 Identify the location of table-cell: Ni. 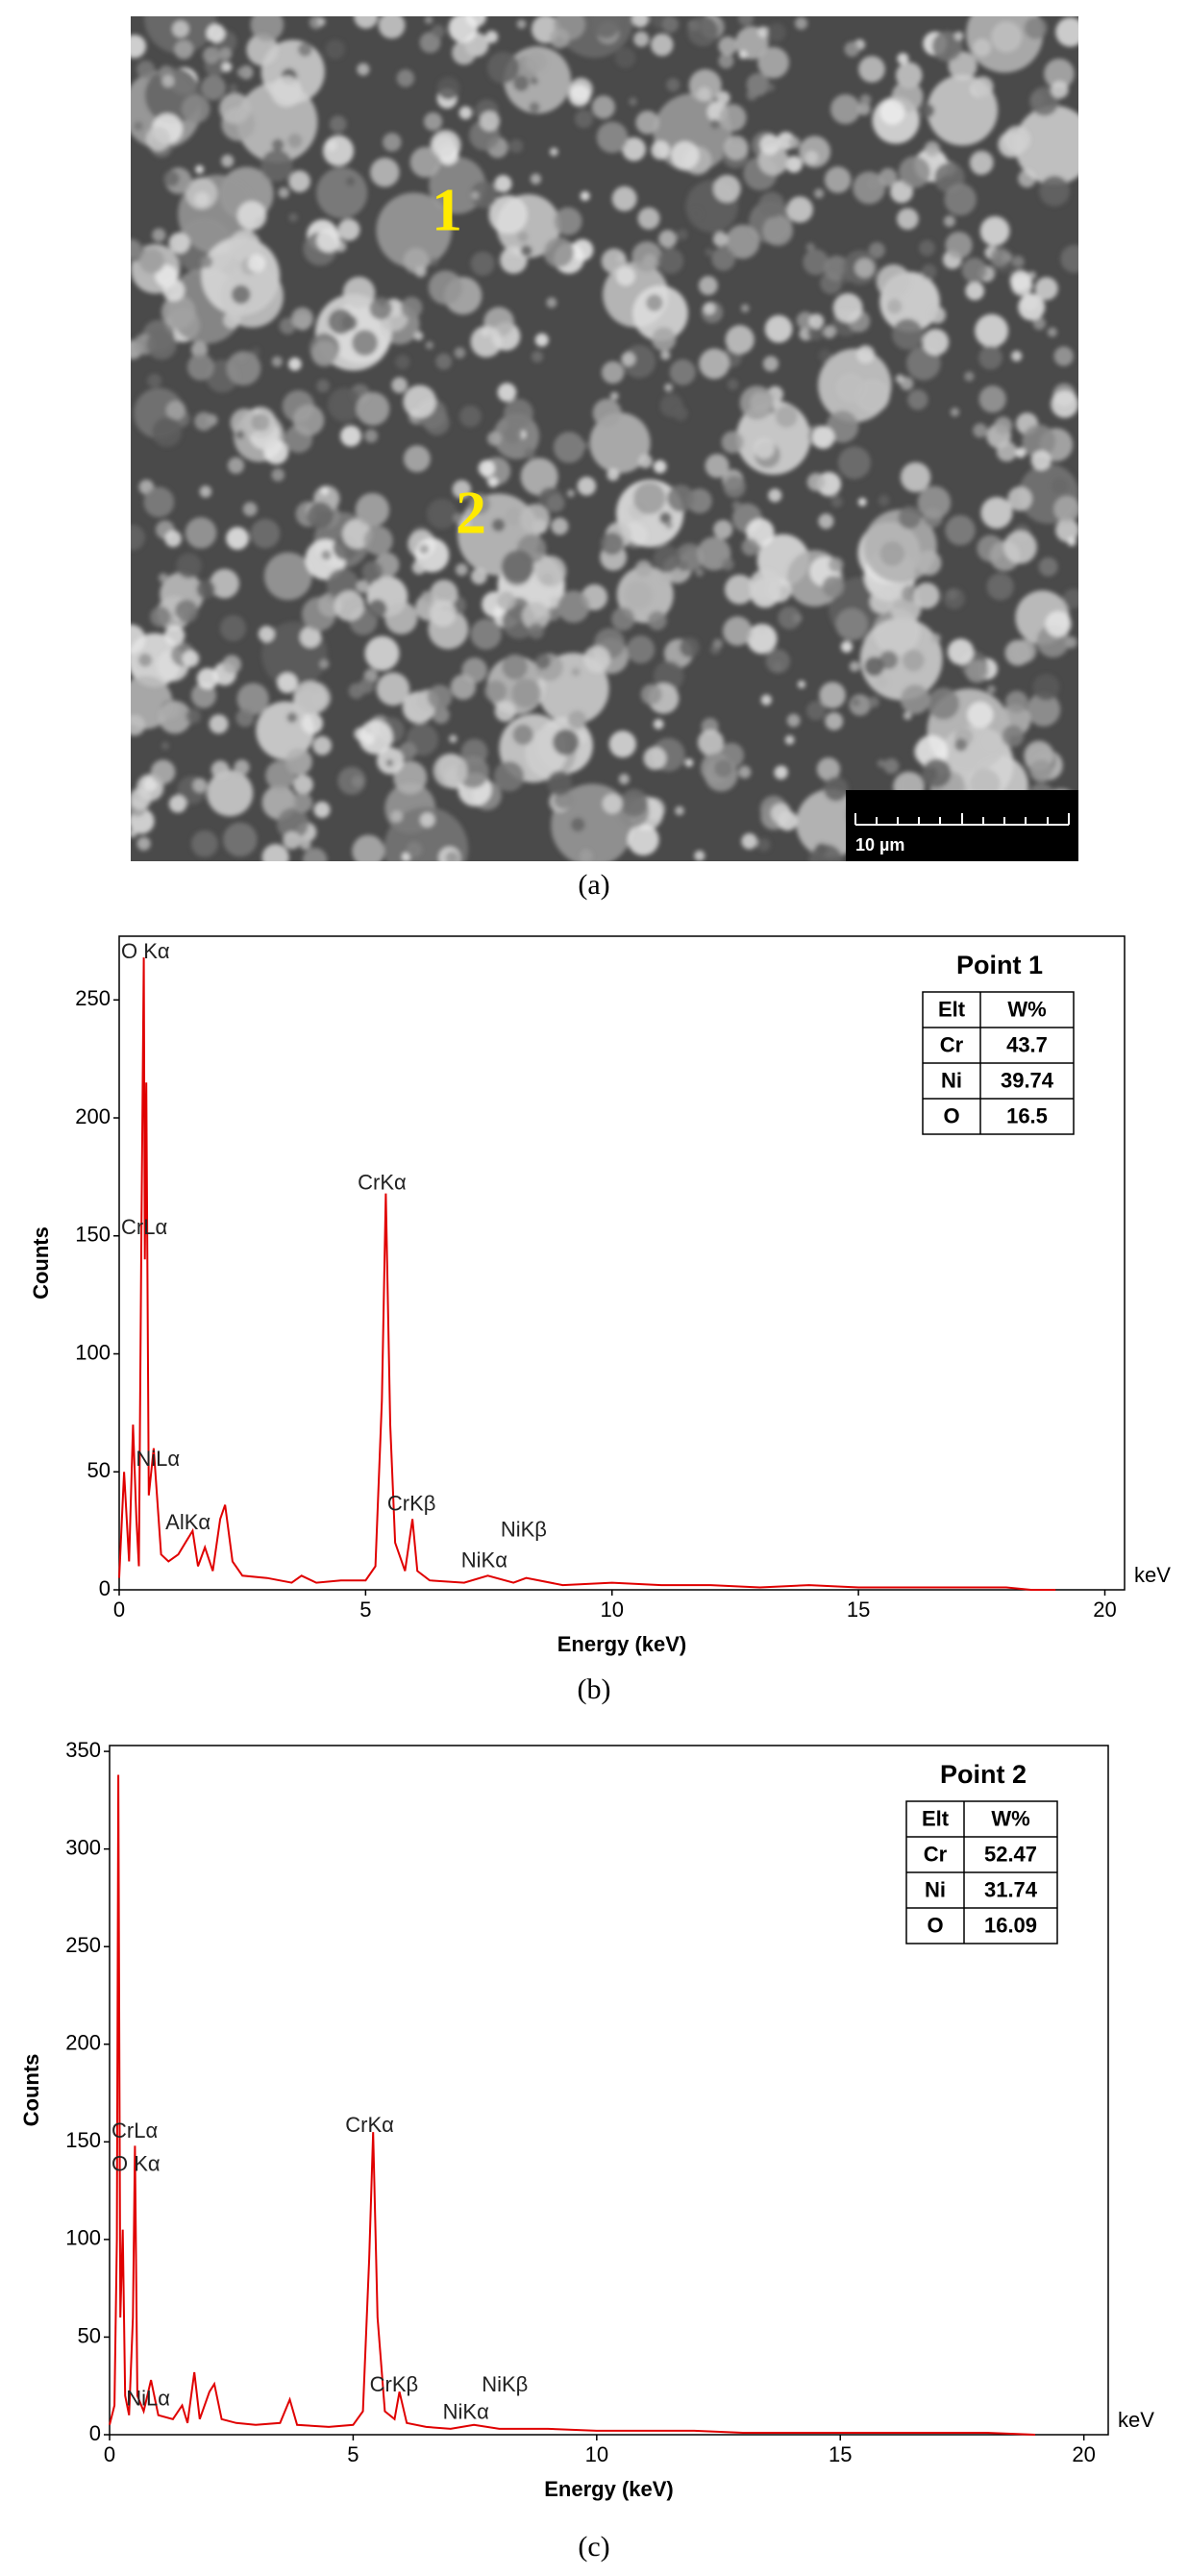
(935, 1889).